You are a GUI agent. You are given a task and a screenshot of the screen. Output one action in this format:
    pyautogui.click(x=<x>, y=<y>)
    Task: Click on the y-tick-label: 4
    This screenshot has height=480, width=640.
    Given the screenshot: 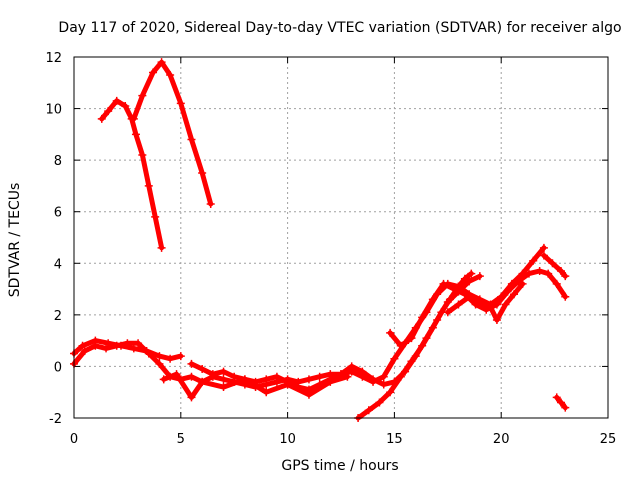 What is the action you would take?
    pyautogui.click(x=58, y=264)
    